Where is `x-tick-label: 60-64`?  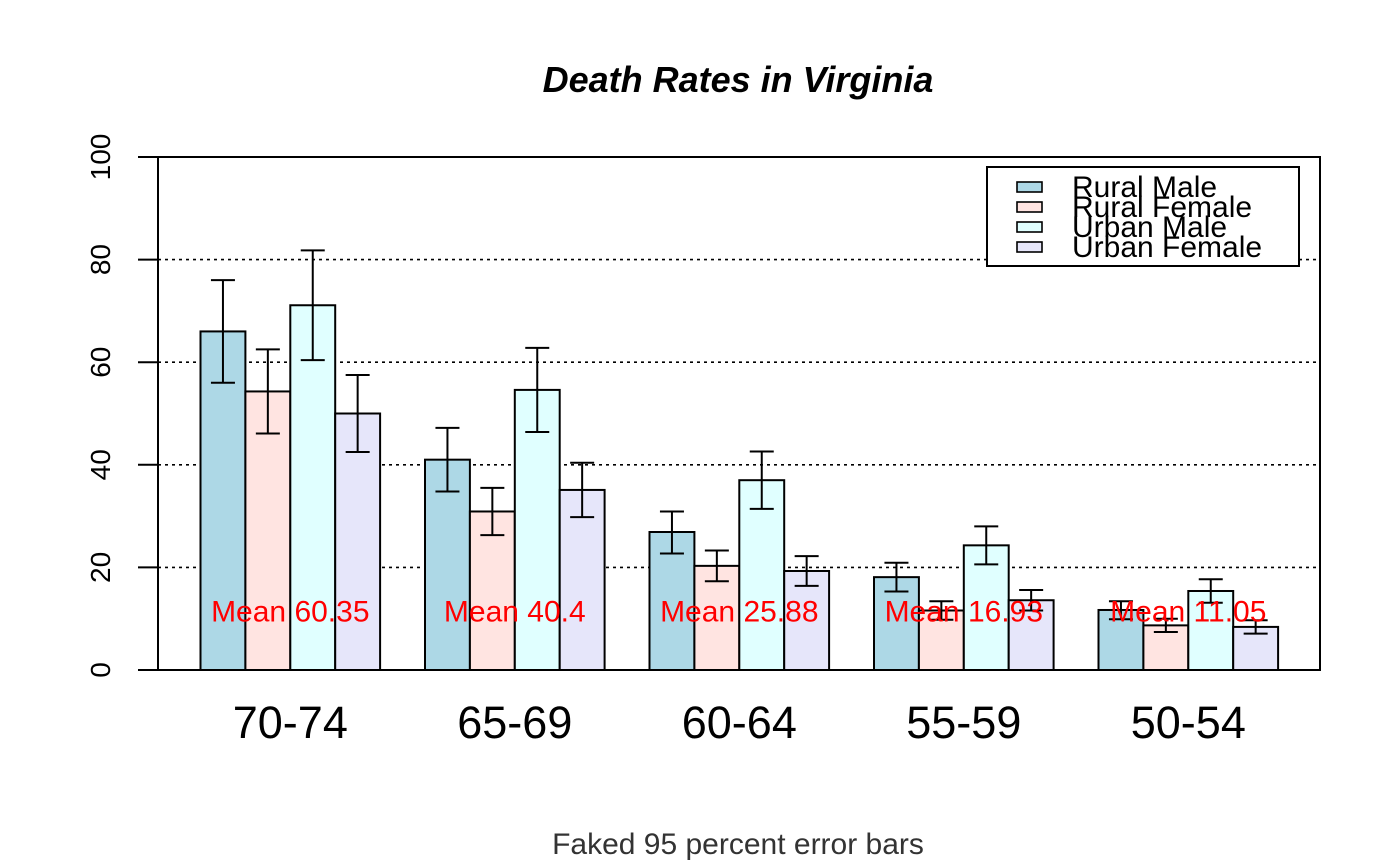
x-tick-label: 60-64 is located at coordinates (739, 722).